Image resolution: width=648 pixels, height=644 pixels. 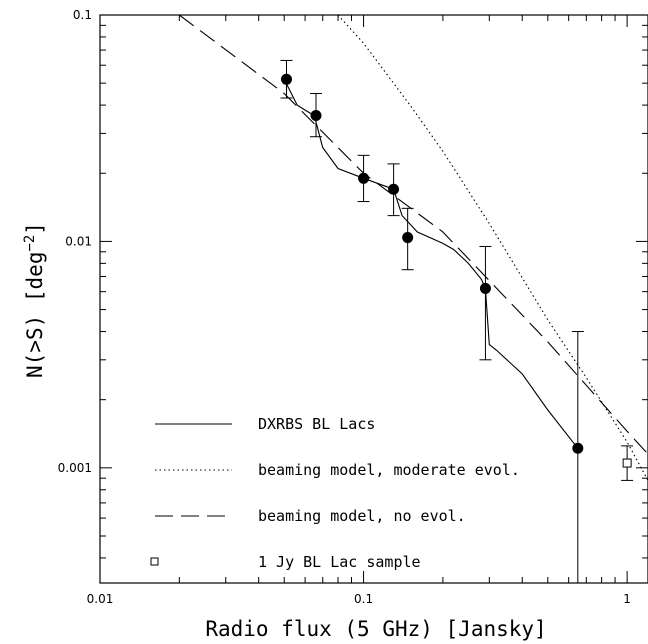 What do you see at coordinates (339, 562) in the screenshot?
I see `legend-label: 1 Jy BL Lac sample` at bounding box center [339, 562].